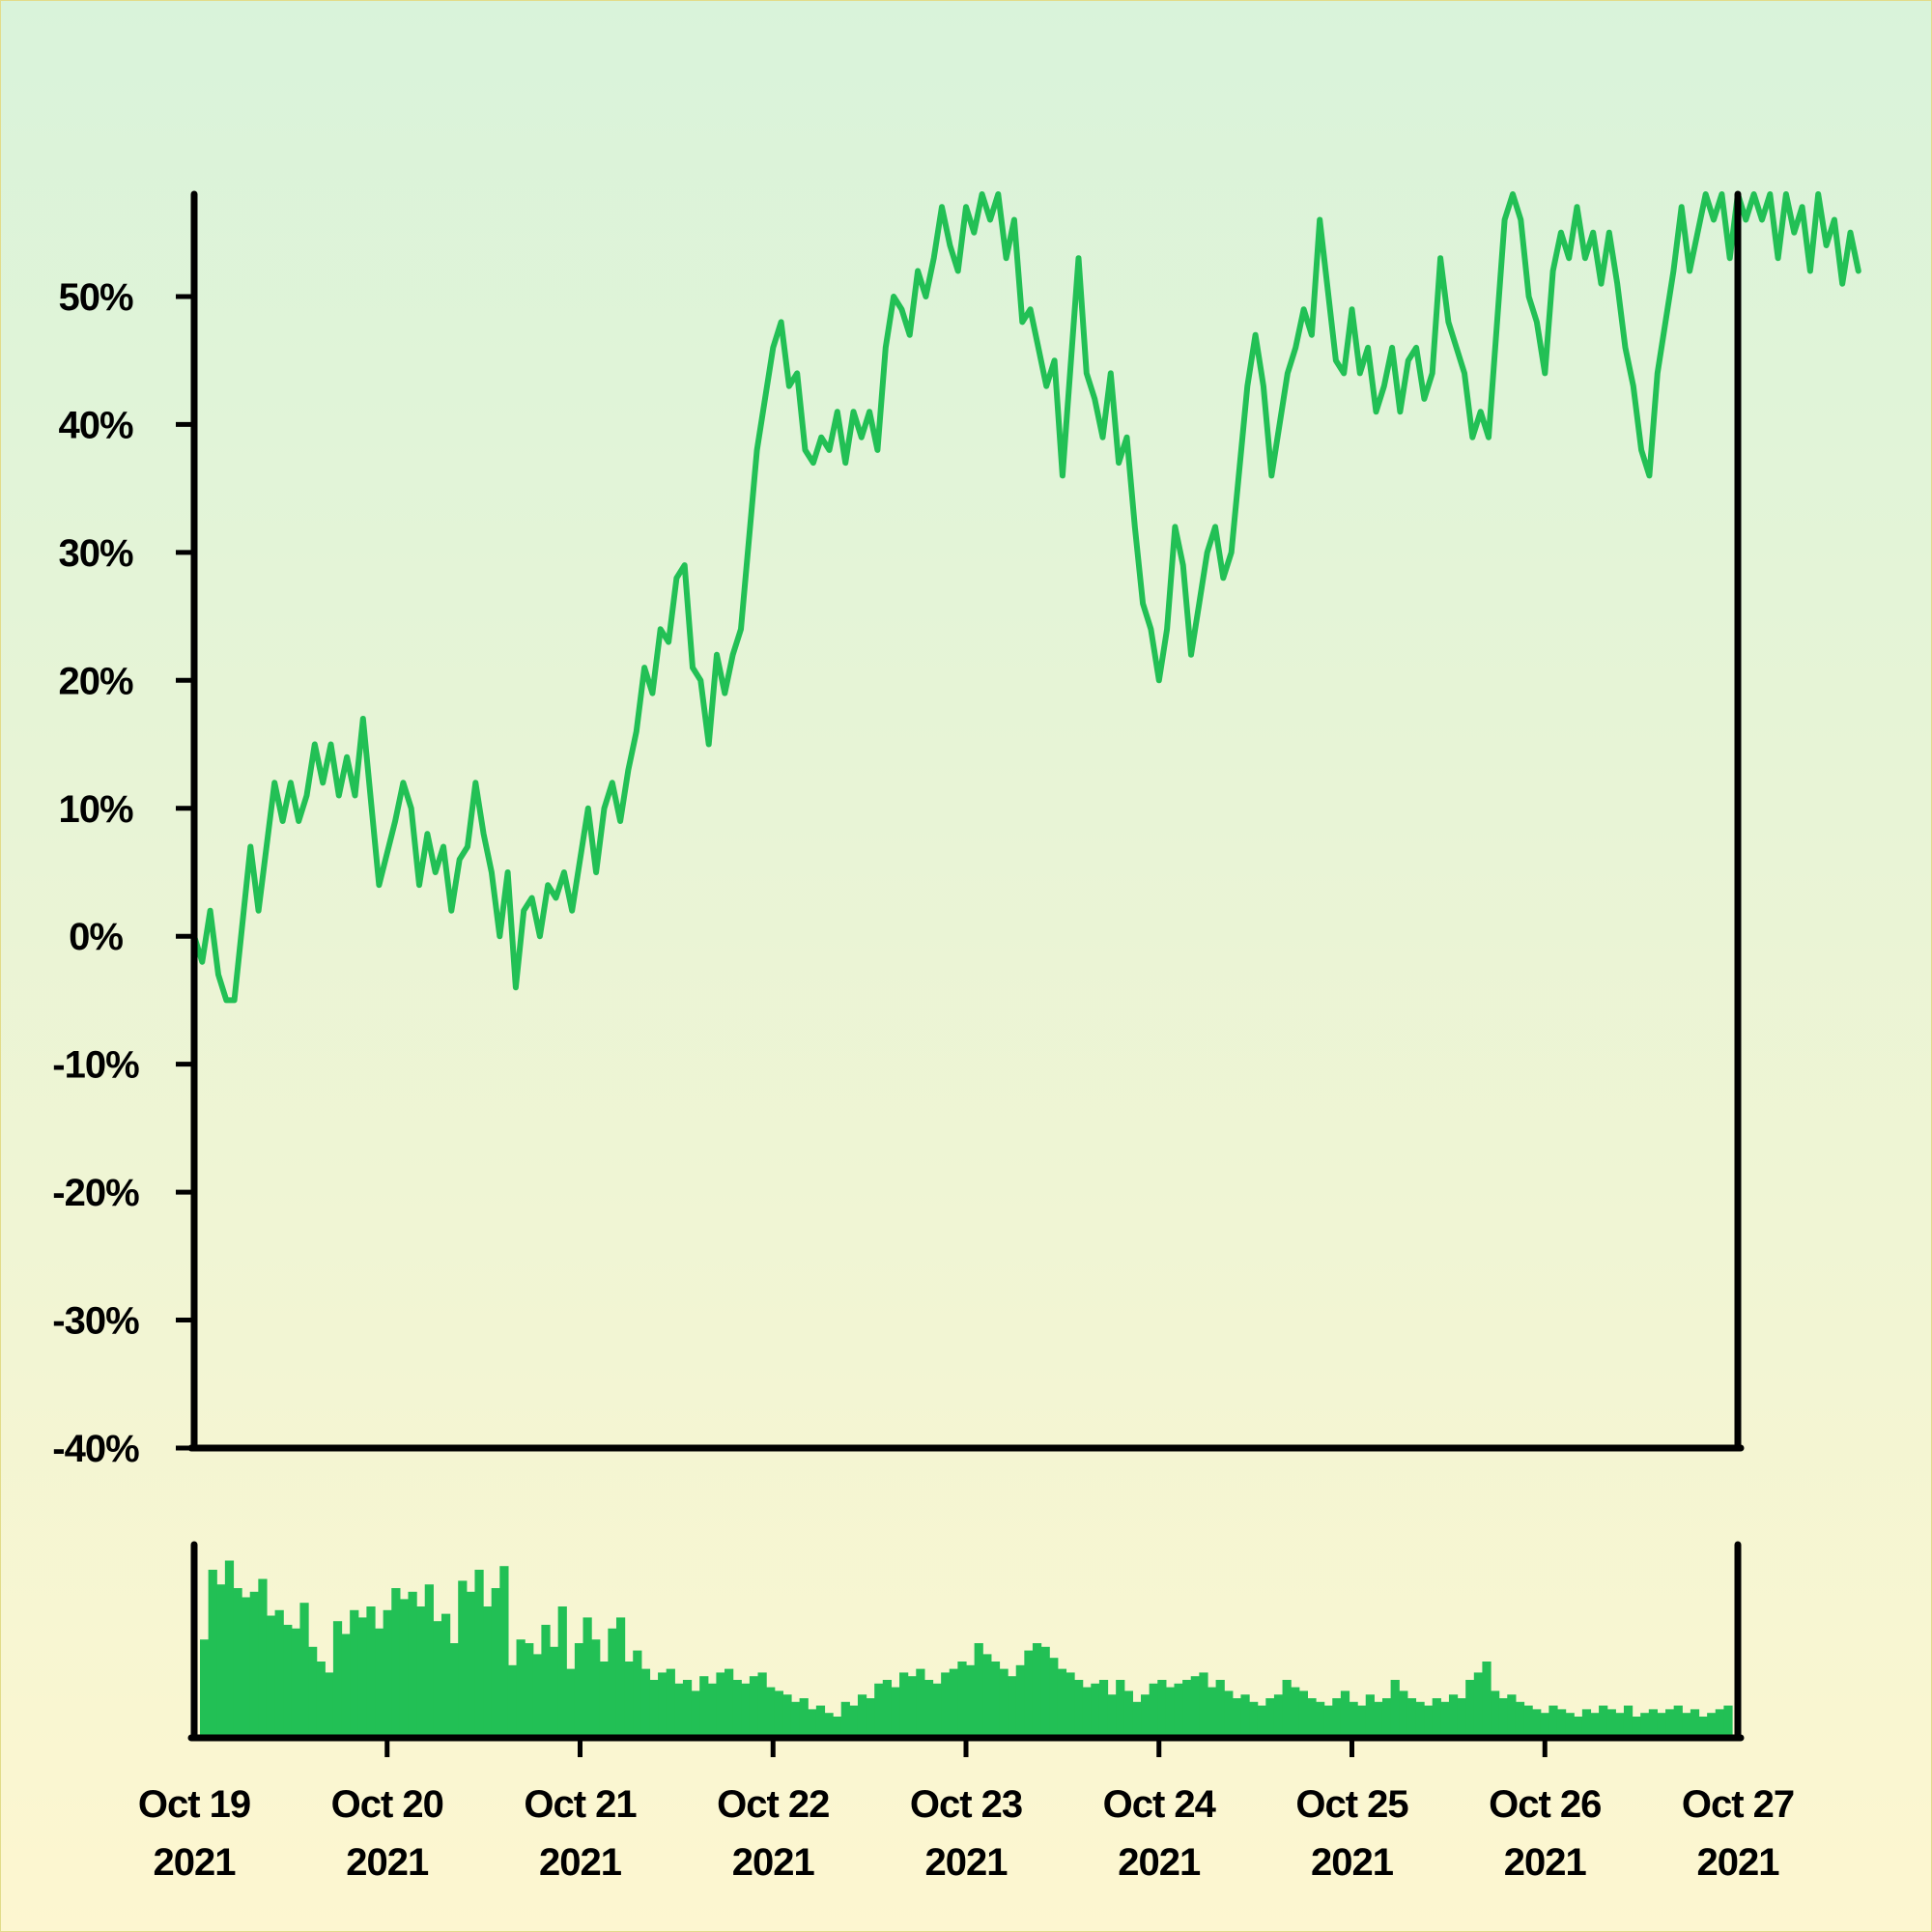 This screenshot has height=1932, width=1932. What do you see at coordinates (95, 297) in the screenshot?
I see `y-tick-label: 50%` at bounding box center [95, 297].